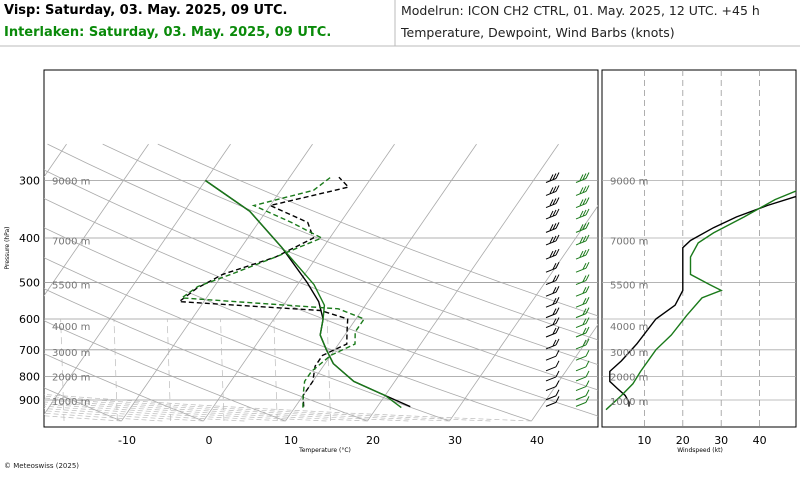 The image size is (800, 480). Describe the element at coordinates (291, 440) in the screenshot. I see `temperature-tick-label: 10` at that location.